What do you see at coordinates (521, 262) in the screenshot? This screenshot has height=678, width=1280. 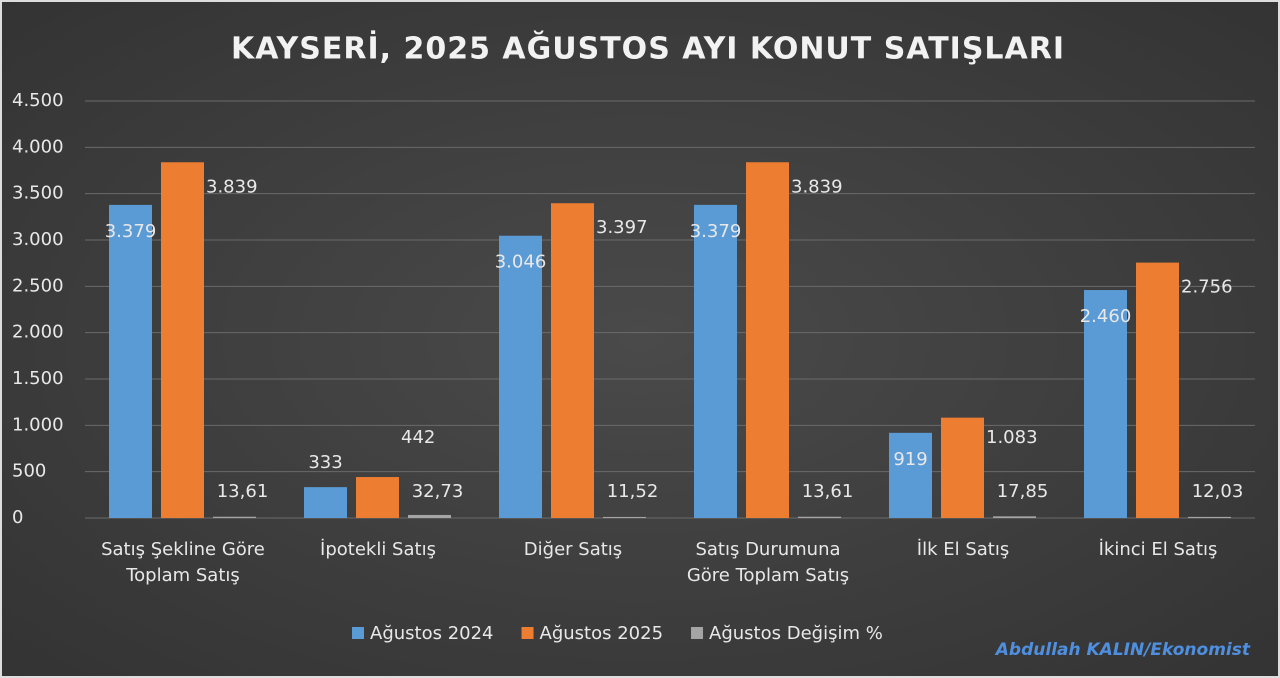 I see `data-label: 3.046` at bounding box center [521, 262].